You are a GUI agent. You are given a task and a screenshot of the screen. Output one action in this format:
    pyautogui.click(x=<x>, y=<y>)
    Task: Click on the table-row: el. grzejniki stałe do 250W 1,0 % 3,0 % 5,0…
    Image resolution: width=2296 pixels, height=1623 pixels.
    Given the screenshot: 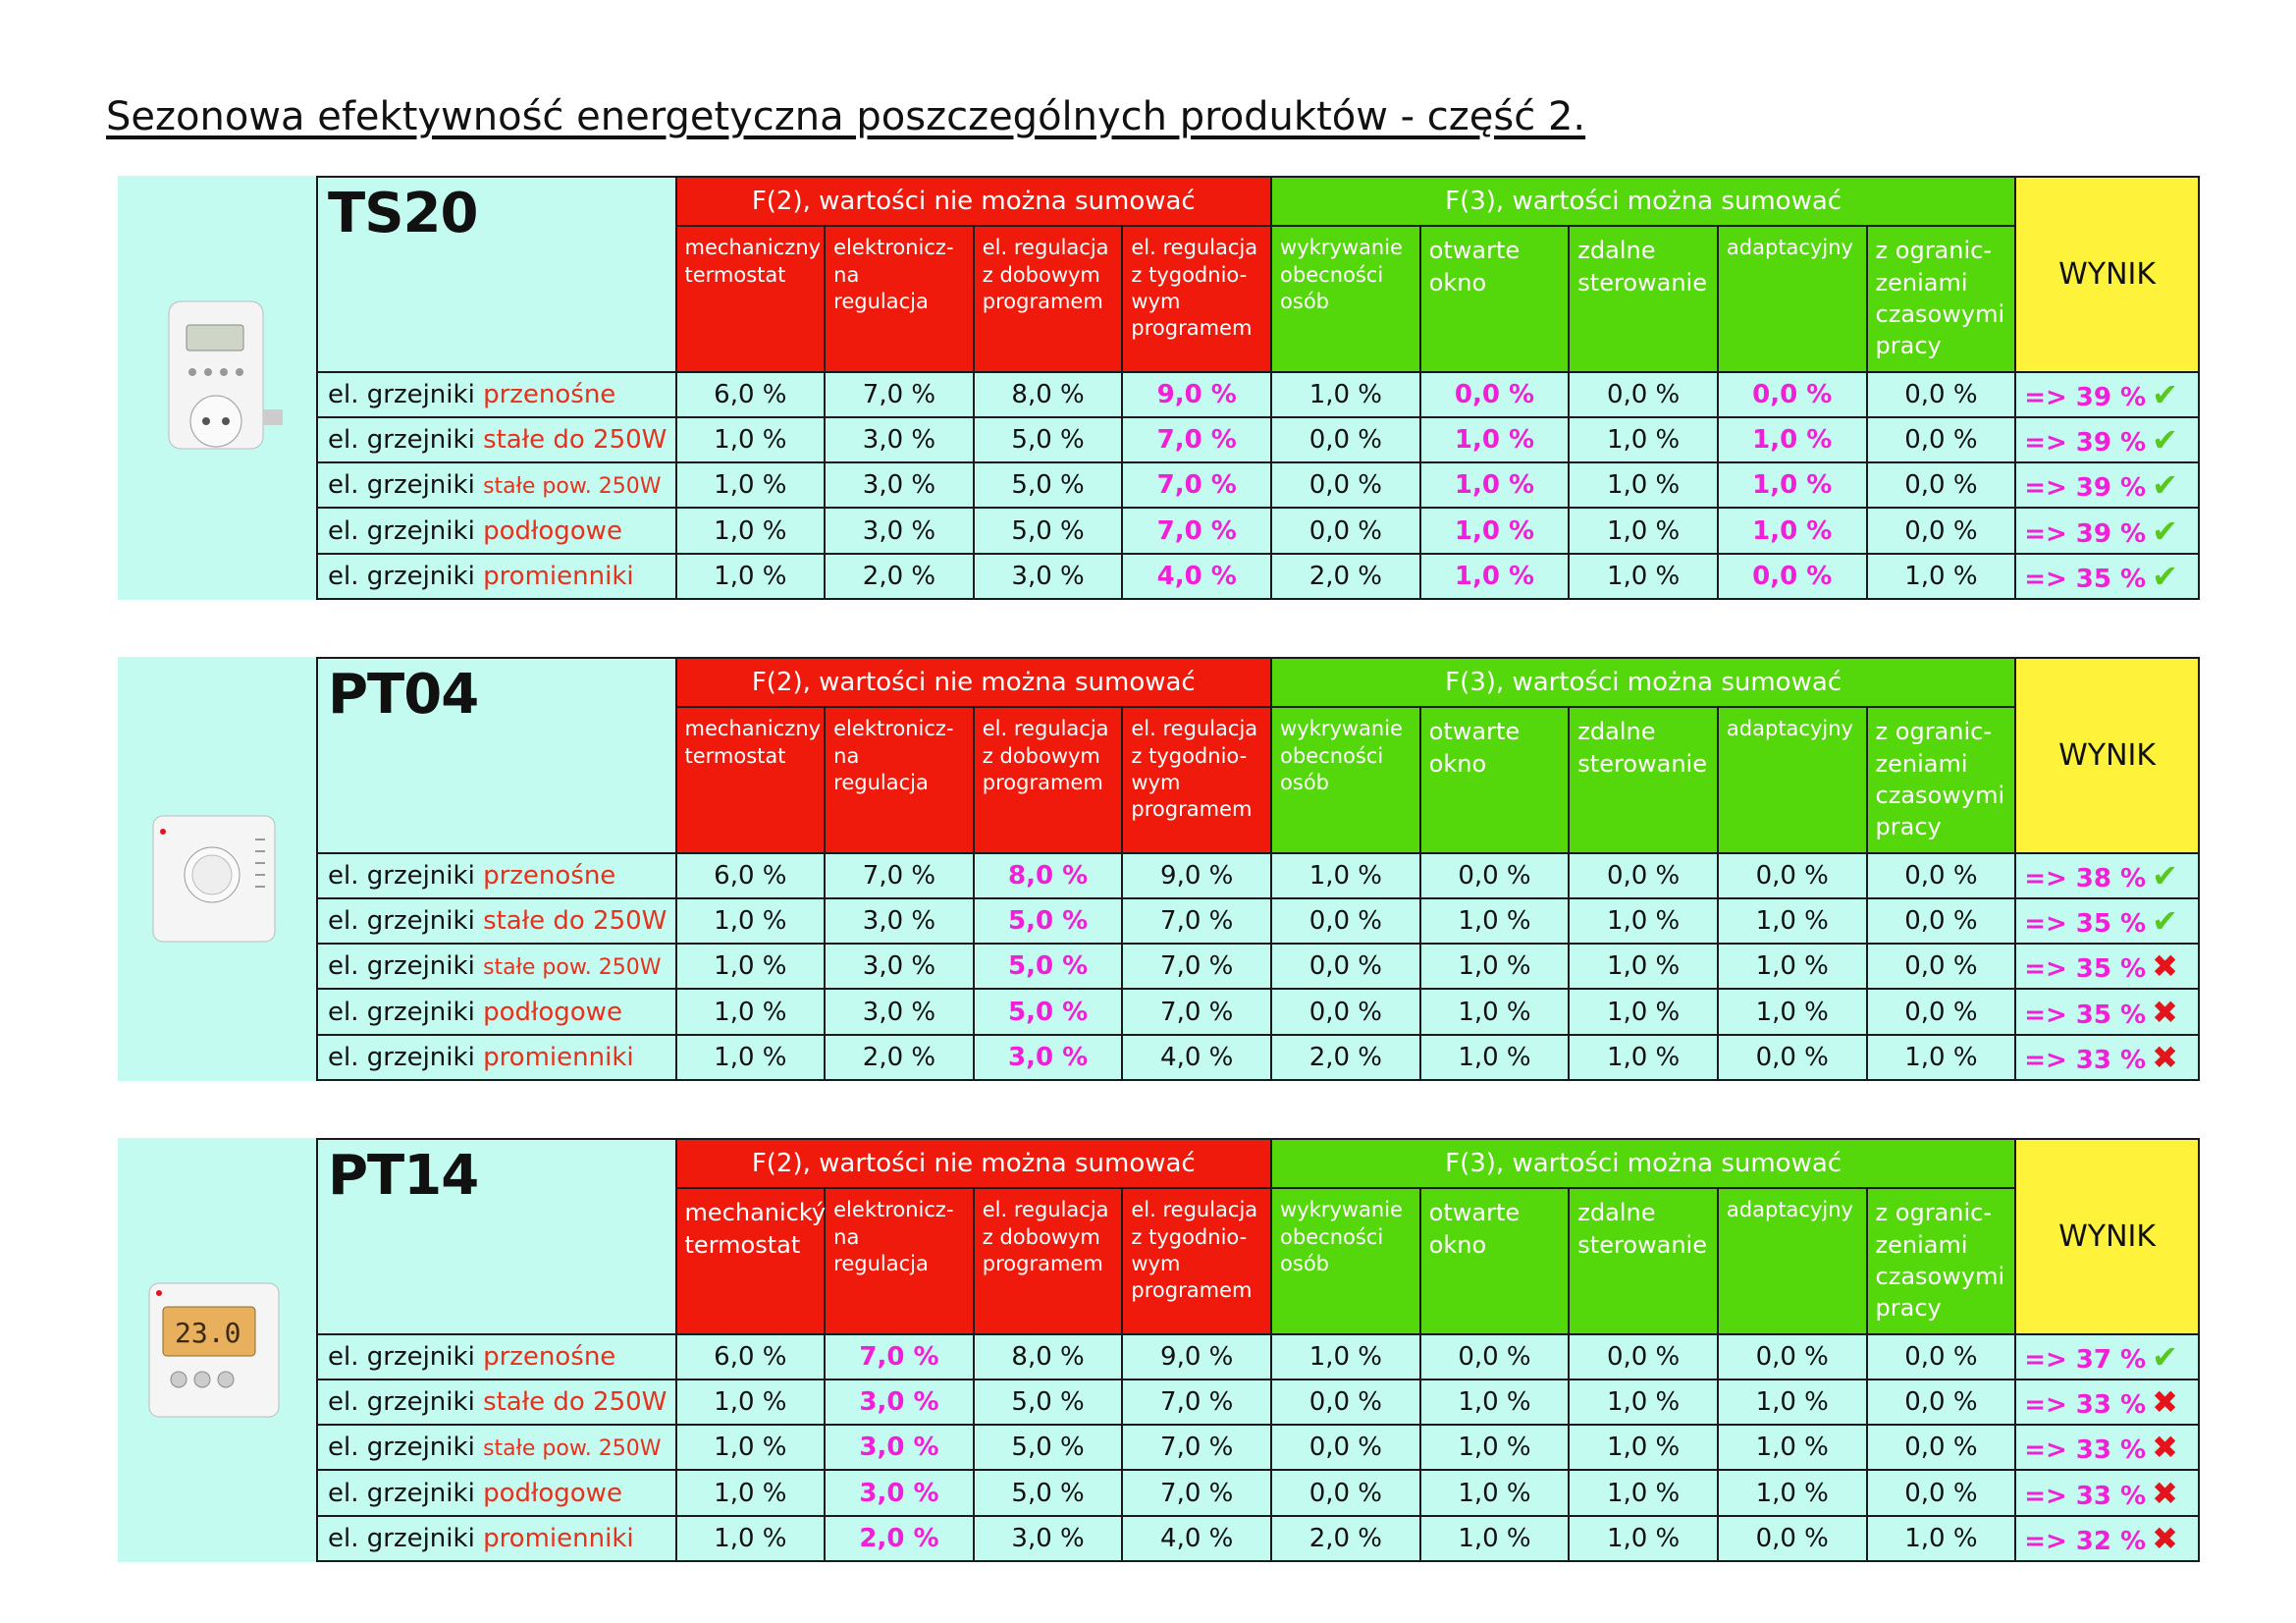 What is the action you would take?
    pyautogui.click(x=1258, y=1402)
    